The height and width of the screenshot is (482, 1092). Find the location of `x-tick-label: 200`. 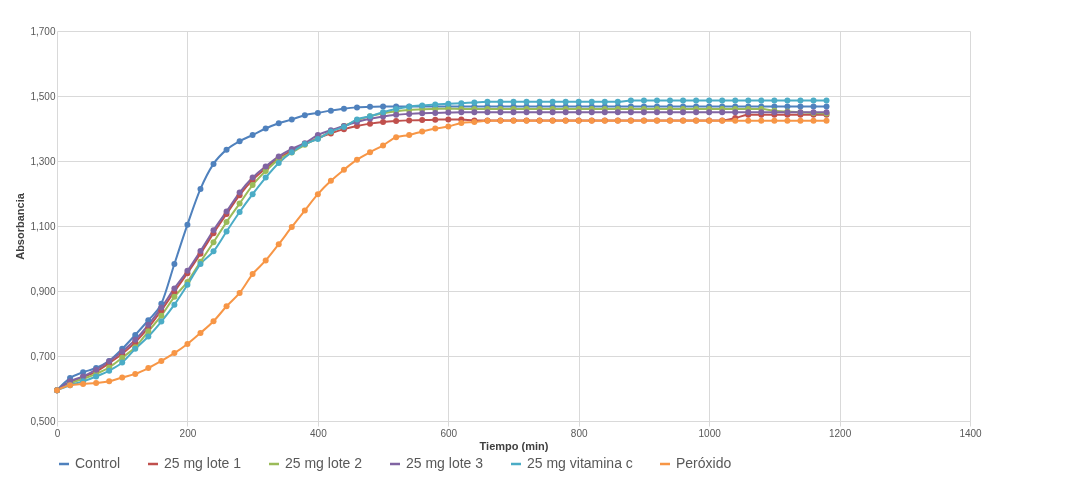

x-tick-label: 200 is located at coordinates (188, 433).